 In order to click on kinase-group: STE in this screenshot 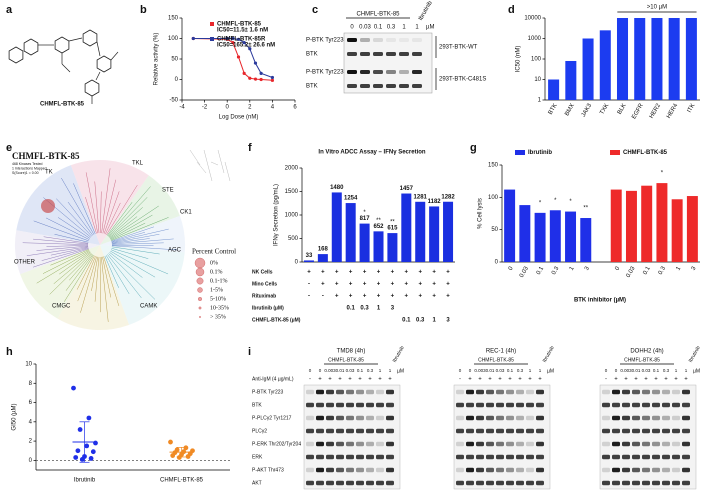, I will do `click(168, 191)`.